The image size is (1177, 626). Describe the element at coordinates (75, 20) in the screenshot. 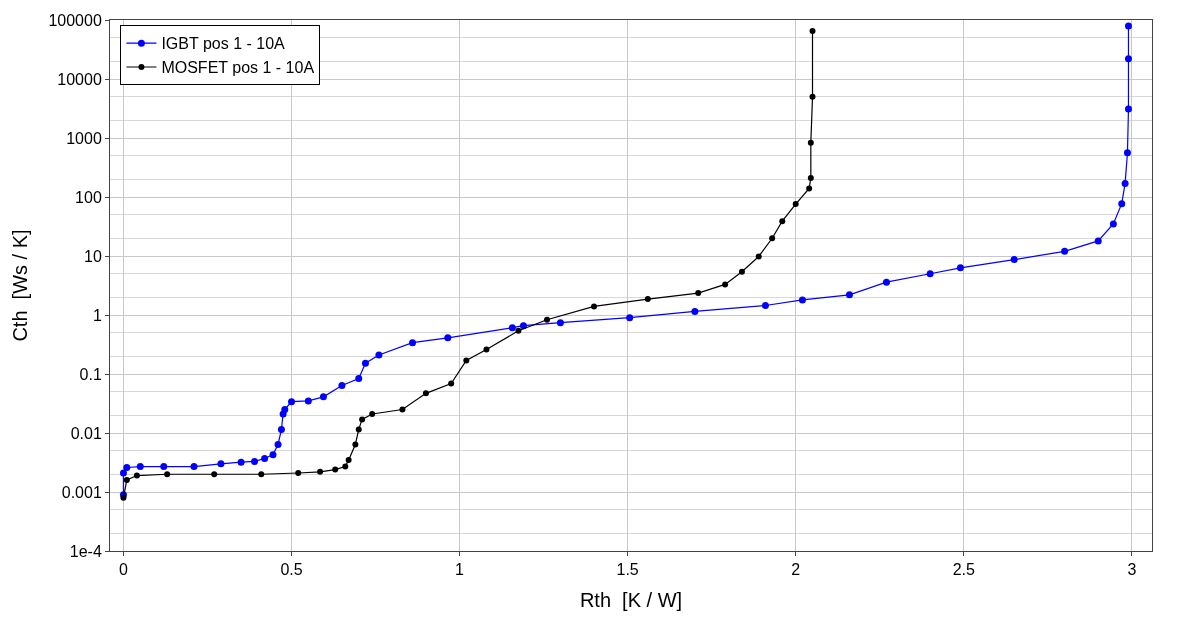

I see `y-tick-label: 100000` at that location.